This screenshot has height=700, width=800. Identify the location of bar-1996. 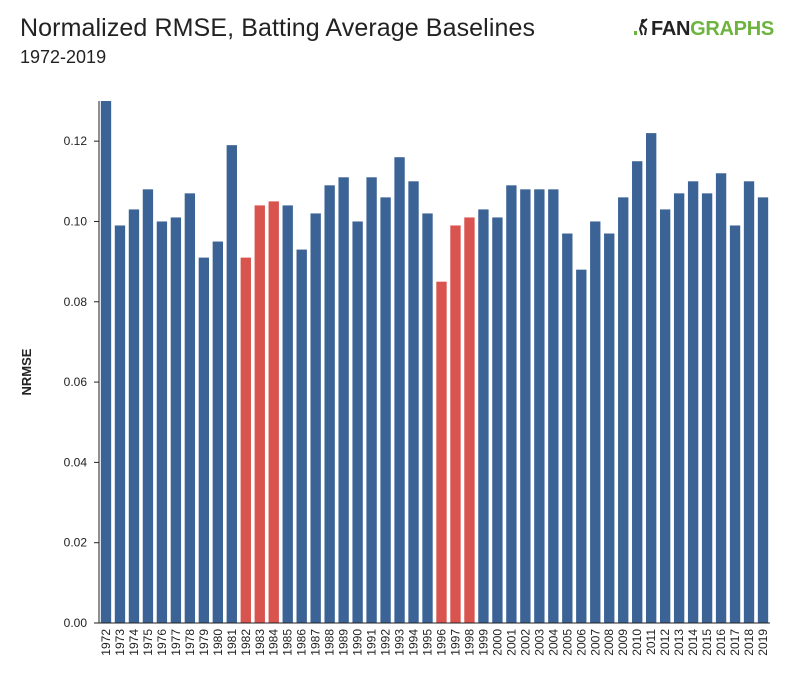
(441, 452).